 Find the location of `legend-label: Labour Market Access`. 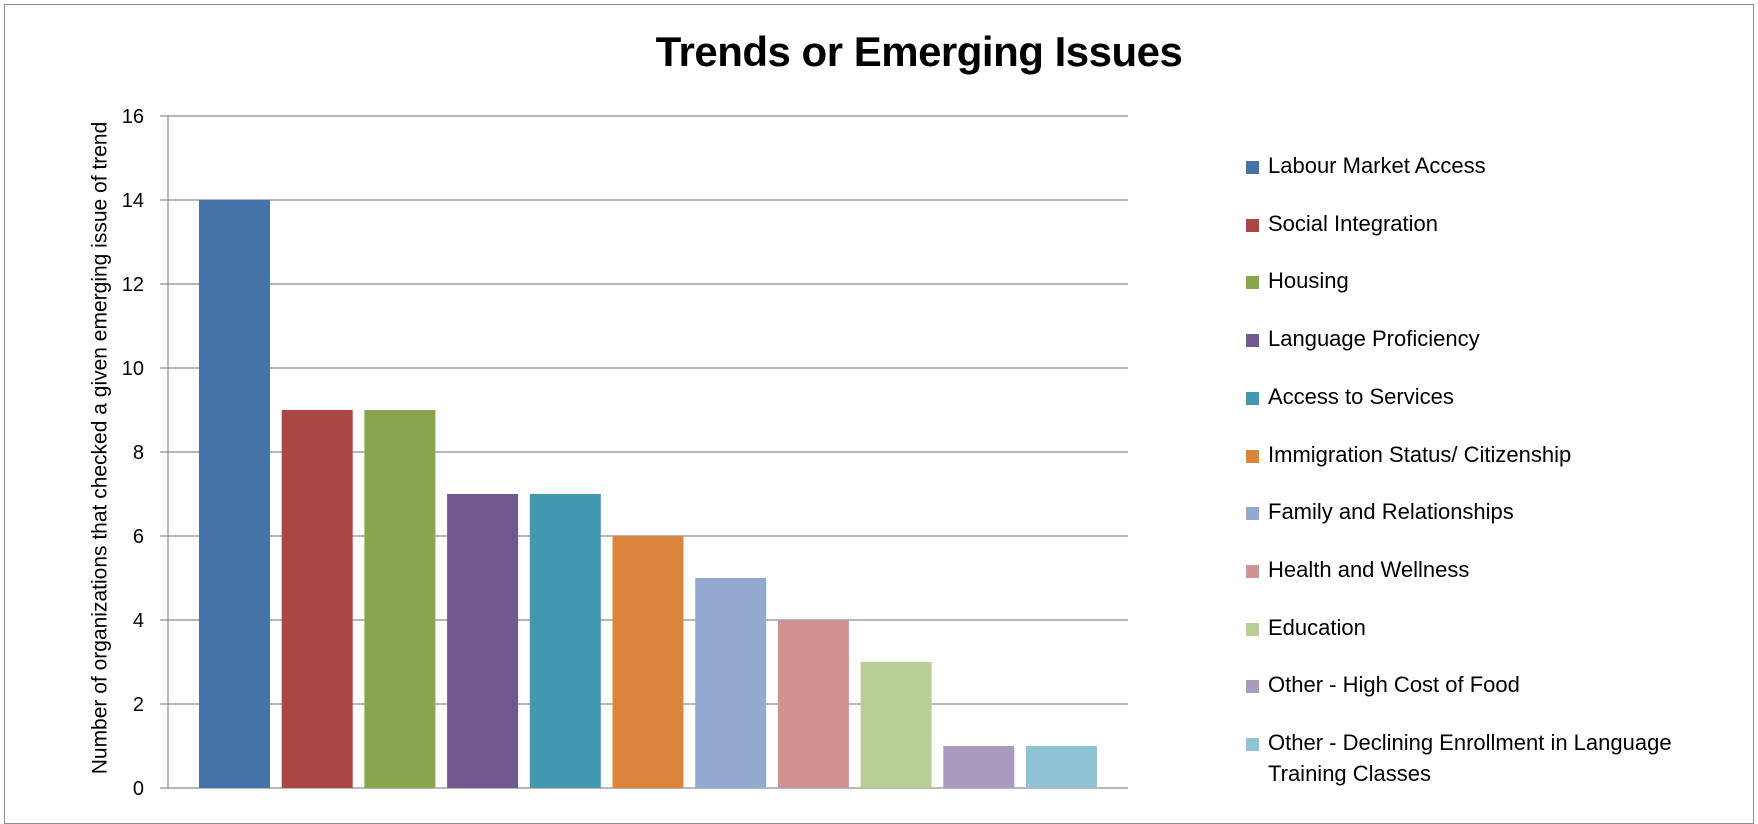

legend-label: Labour Market Access is located at coordinates (1377, 165).